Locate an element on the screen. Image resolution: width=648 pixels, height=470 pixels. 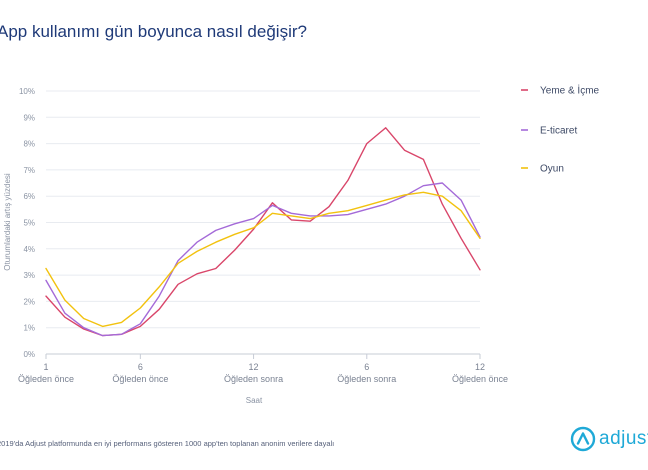
y-tick-label: 3% is located at coordinates (29, 275).